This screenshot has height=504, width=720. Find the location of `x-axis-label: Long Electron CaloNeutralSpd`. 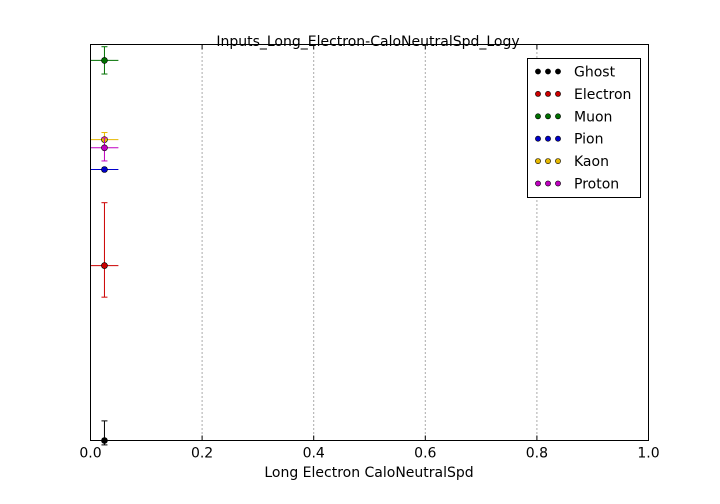

x-axis-label: Long Electron CaloNeutralSpd is located at coordinates (368, 473).